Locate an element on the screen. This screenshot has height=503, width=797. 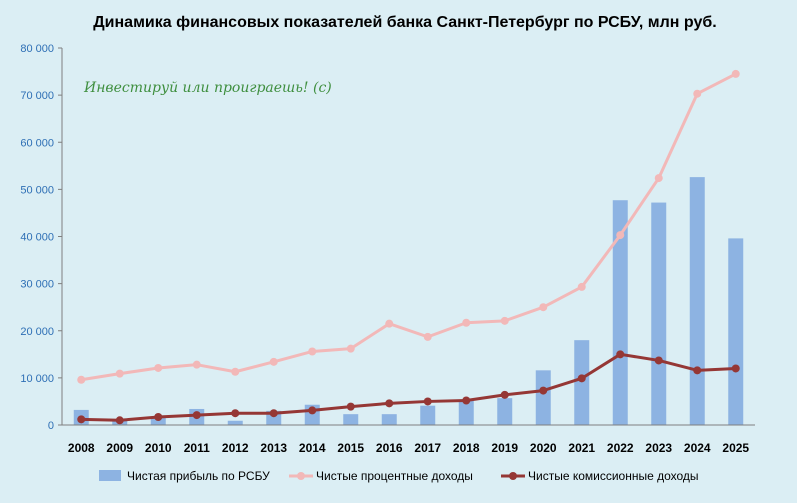
x-tick-label: 2010 is located at coordinates (158, 448).